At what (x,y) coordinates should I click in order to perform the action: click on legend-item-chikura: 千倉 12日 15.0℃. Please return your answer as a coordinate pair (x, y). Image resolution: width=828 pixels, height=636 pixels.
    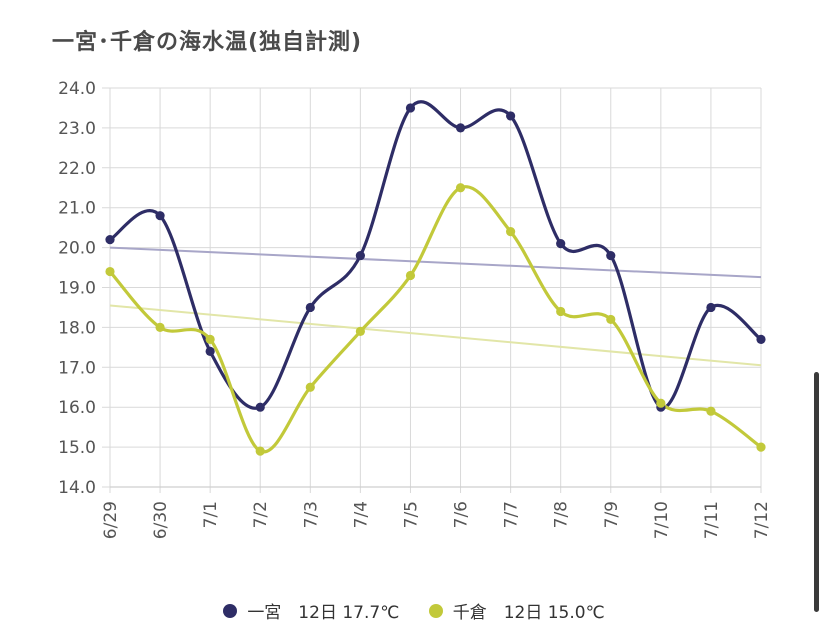
    Looking at the image, I should click on (516, 610).